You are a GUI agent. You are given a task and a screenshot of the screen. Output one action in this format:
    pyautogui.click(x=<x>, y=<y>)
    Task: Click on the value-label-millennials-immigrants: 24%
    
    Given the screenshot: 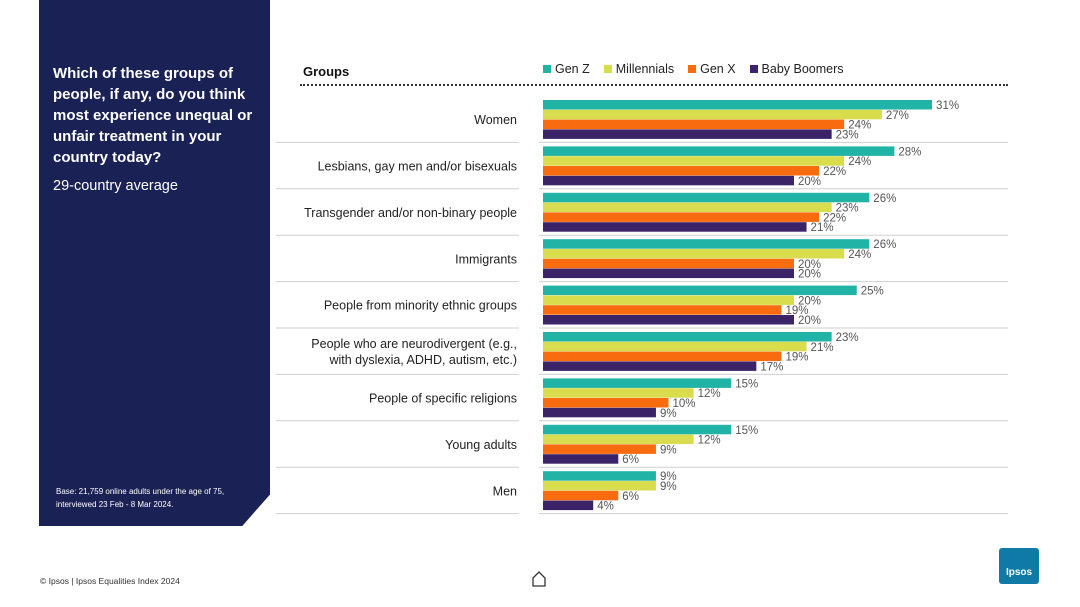 What is the action you would take?
    pyautogui.click(x=859, y=255)
    